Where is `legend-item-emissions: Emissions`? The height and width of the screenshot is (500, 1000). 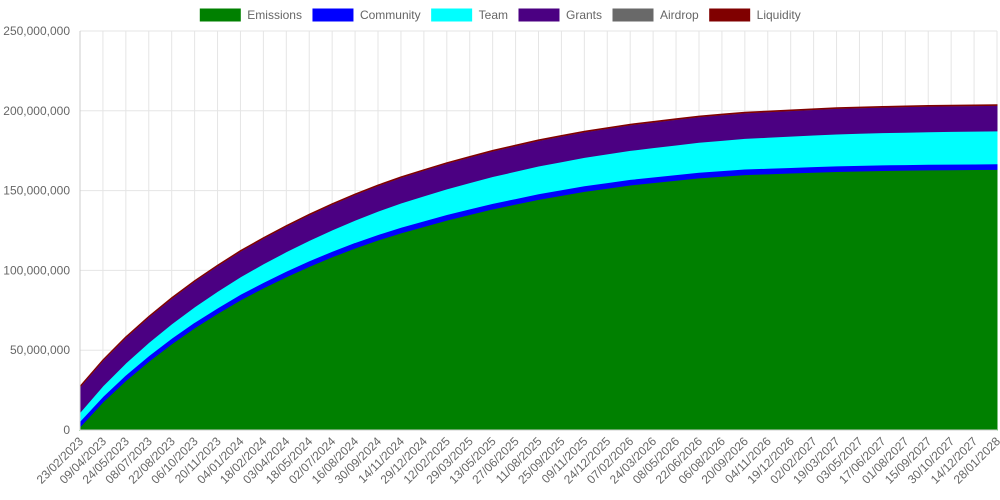
legend-item-emissions: Emissions is located at coordinates (250, 15).